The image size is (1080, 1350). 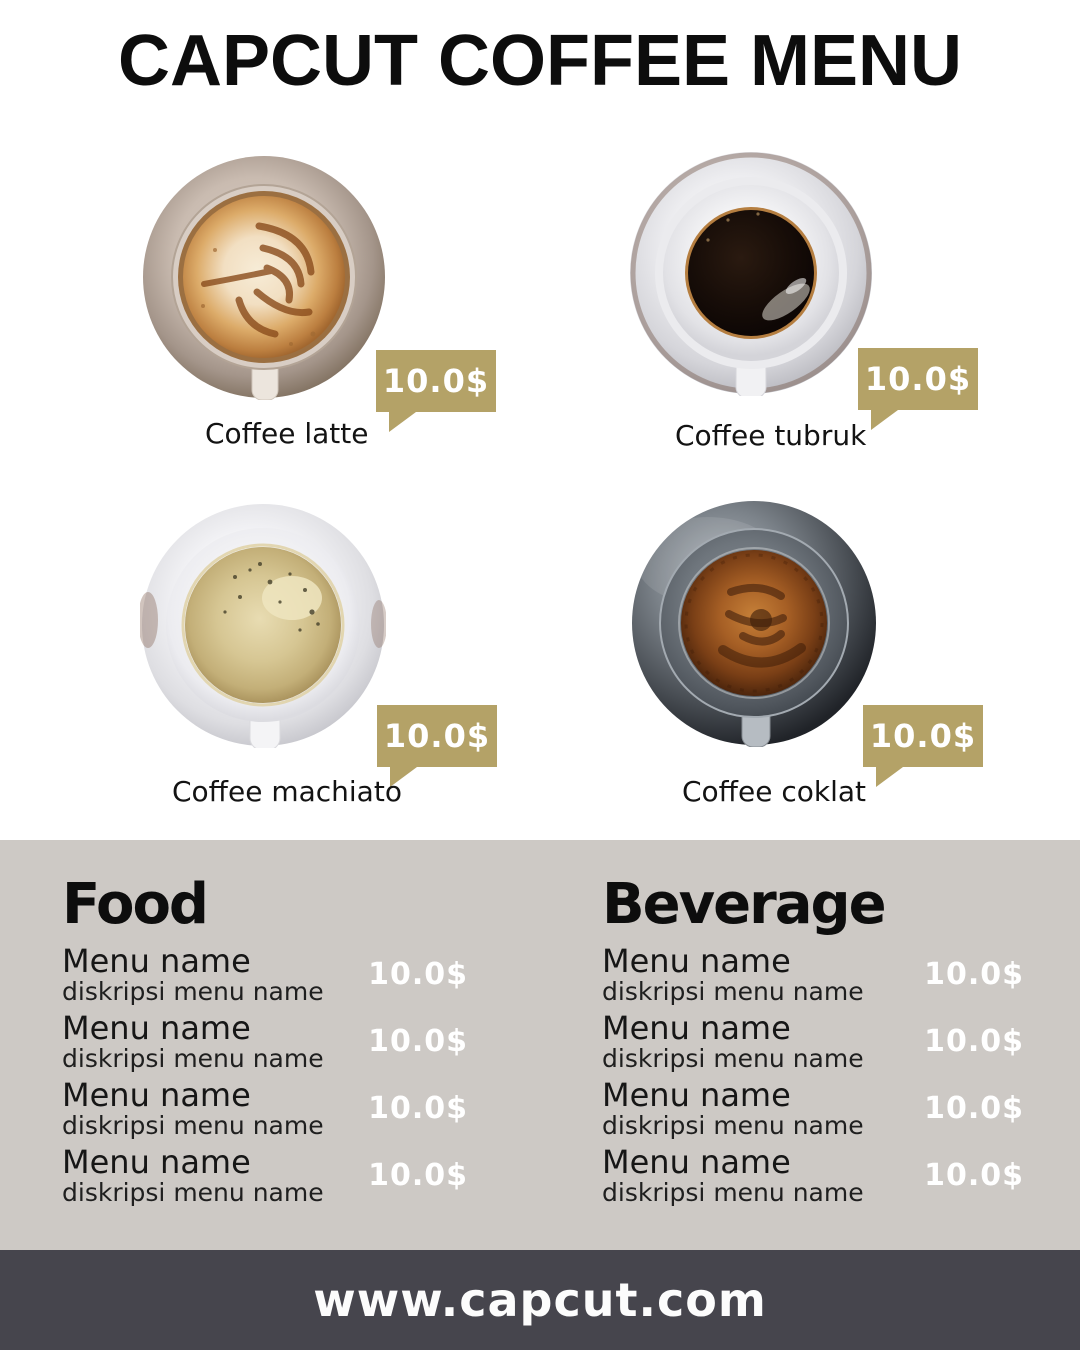 I want to click on coffee-machiato-photo, so click(x=262, y=627).